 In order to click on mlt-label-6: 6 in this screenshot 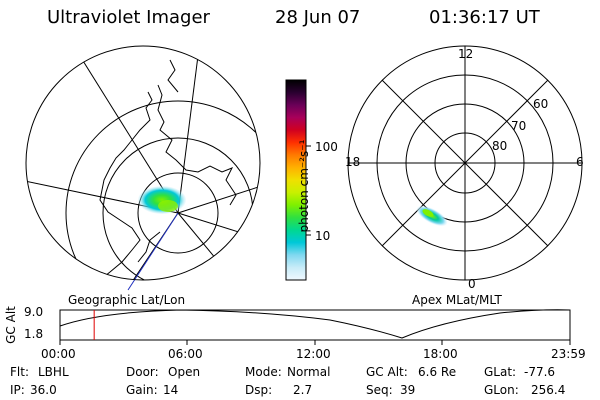, I will do `click(580, 162)`.